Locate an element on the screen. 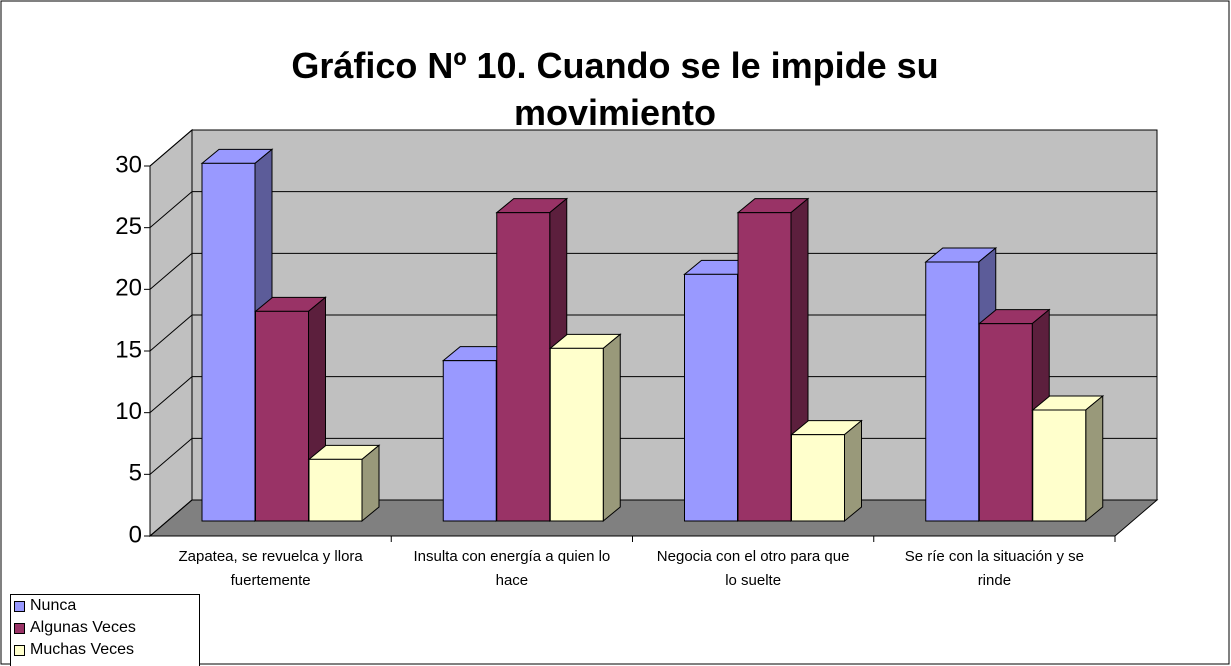  legend-item: Muchas Veces is located at coordinates (105, 650).